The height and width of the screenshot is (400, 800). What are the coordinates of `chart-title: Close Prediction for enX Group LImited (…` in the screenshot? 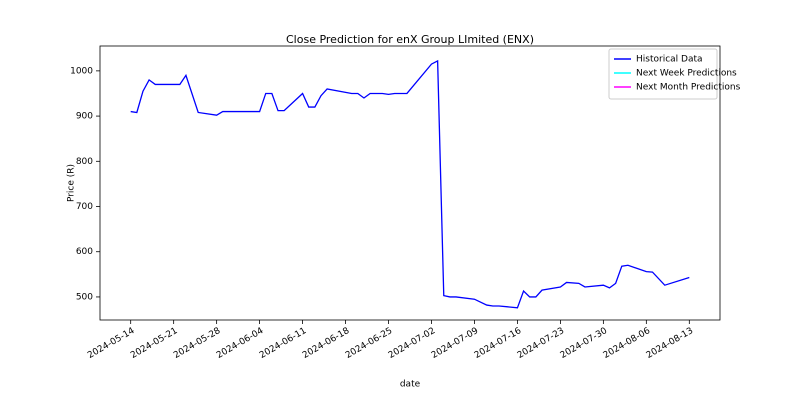 It's located at (410, 39).